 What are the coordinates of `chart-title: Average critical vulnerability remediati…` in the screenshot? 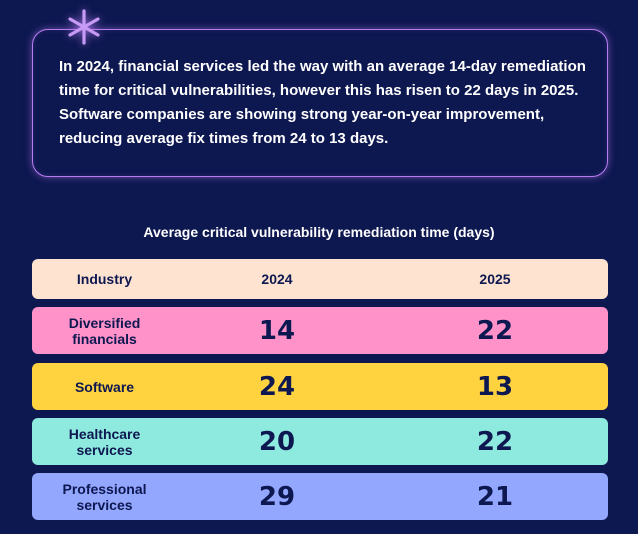 It's located at (319, 232).